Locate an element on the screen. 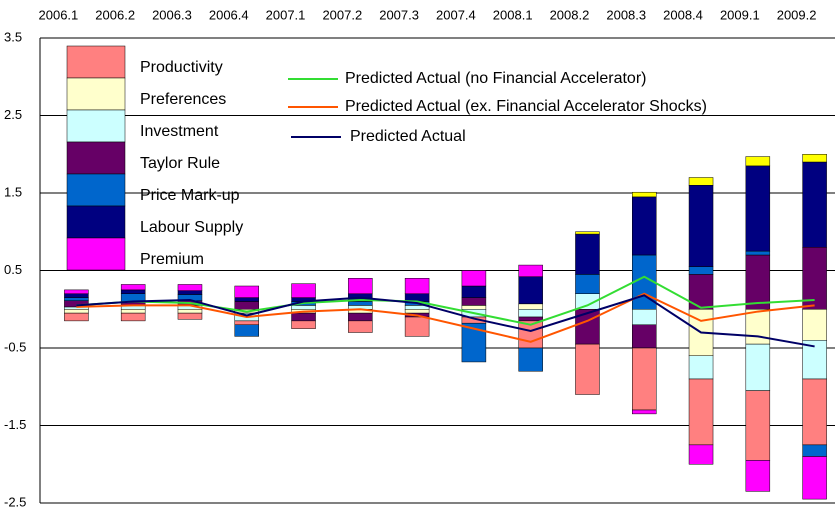 This screenshot has height=516, width=837. legend-label: Predicted Actual is located at coordinates (408, 136).